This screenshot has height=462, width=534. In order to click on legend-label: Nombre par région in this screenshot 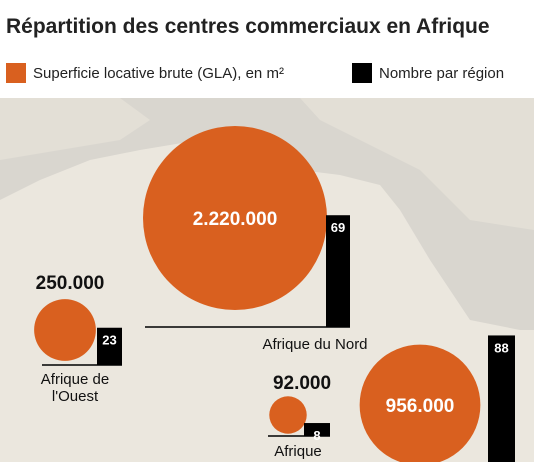, I will do `click(441, 73)`.